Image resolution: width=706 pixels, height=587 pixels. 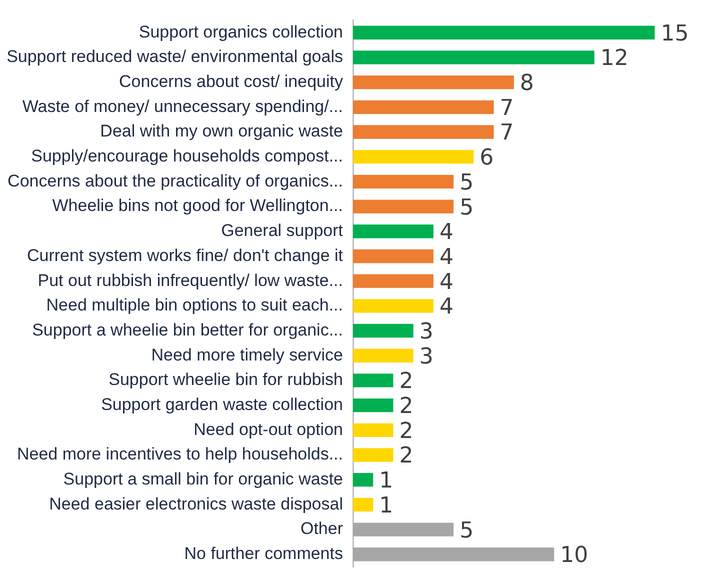 I want to click on data-label: 12, so click(x=614, y=59).